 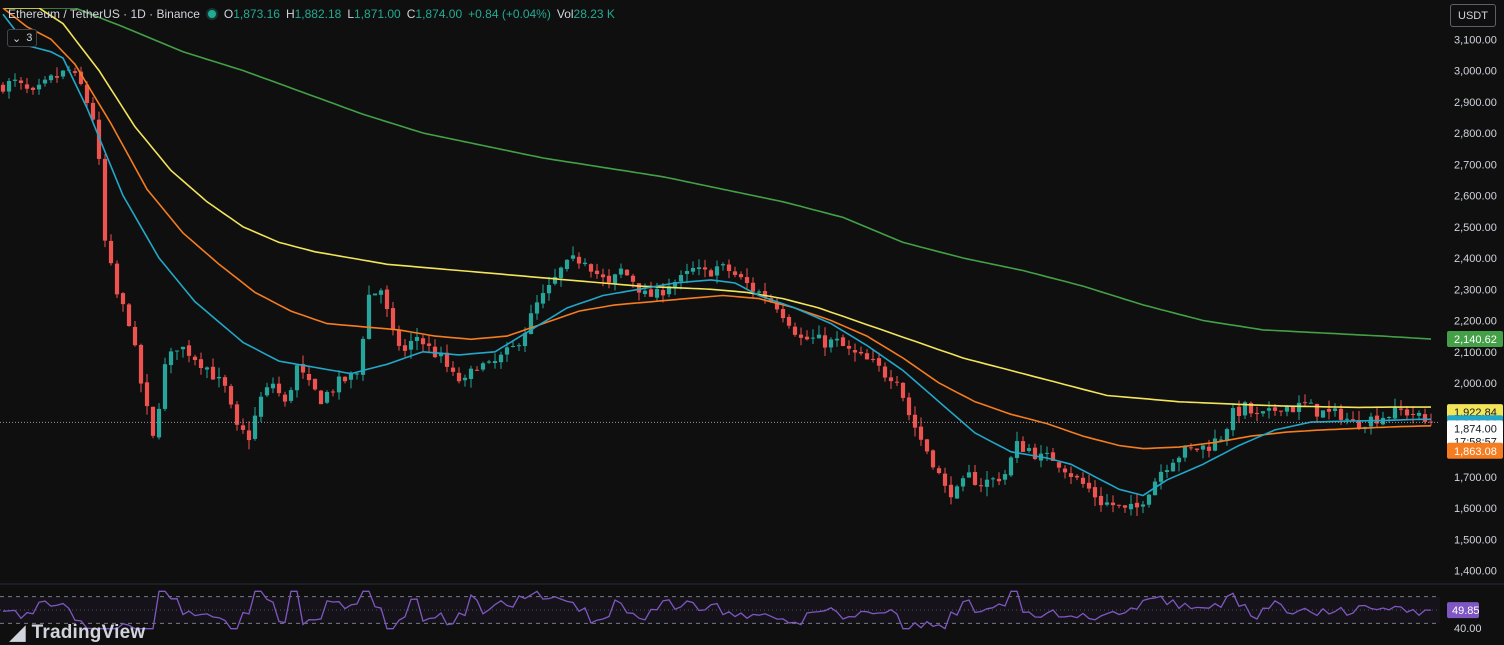 I want to click on y-axis-tick-label: 1,400.00, so click(x=1475, y=572).